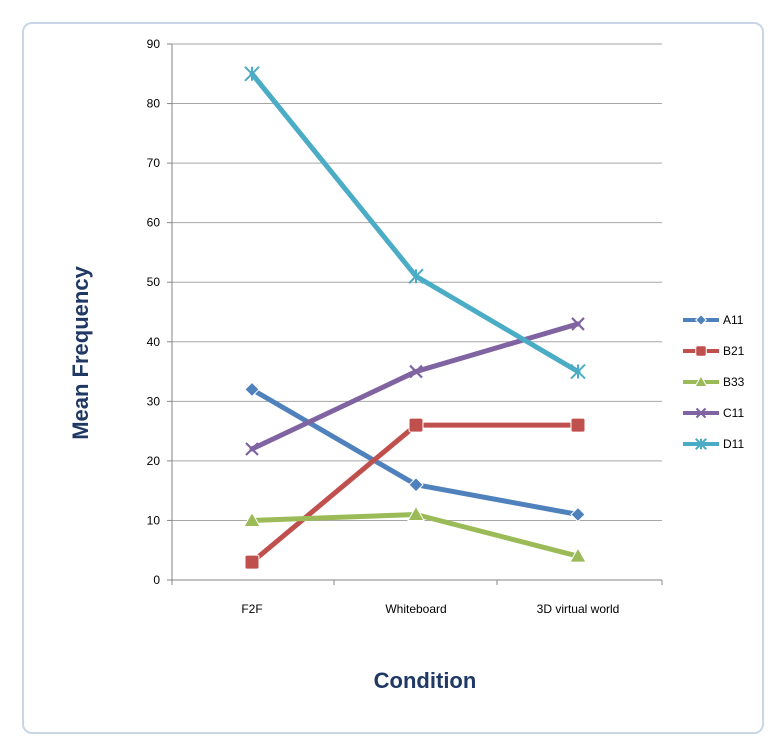 The image size is (772, 742). I want to click on series-c11, so click(415, 386).